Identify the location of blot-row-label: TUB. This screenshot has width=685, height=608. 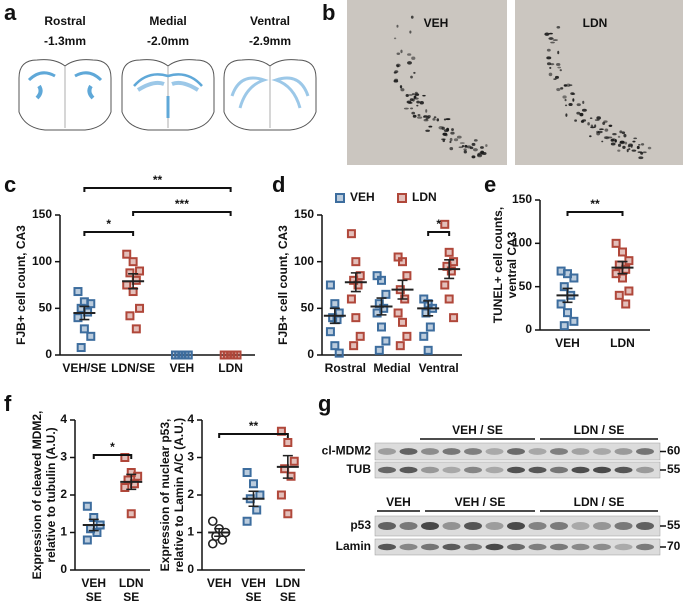
(358, 469).